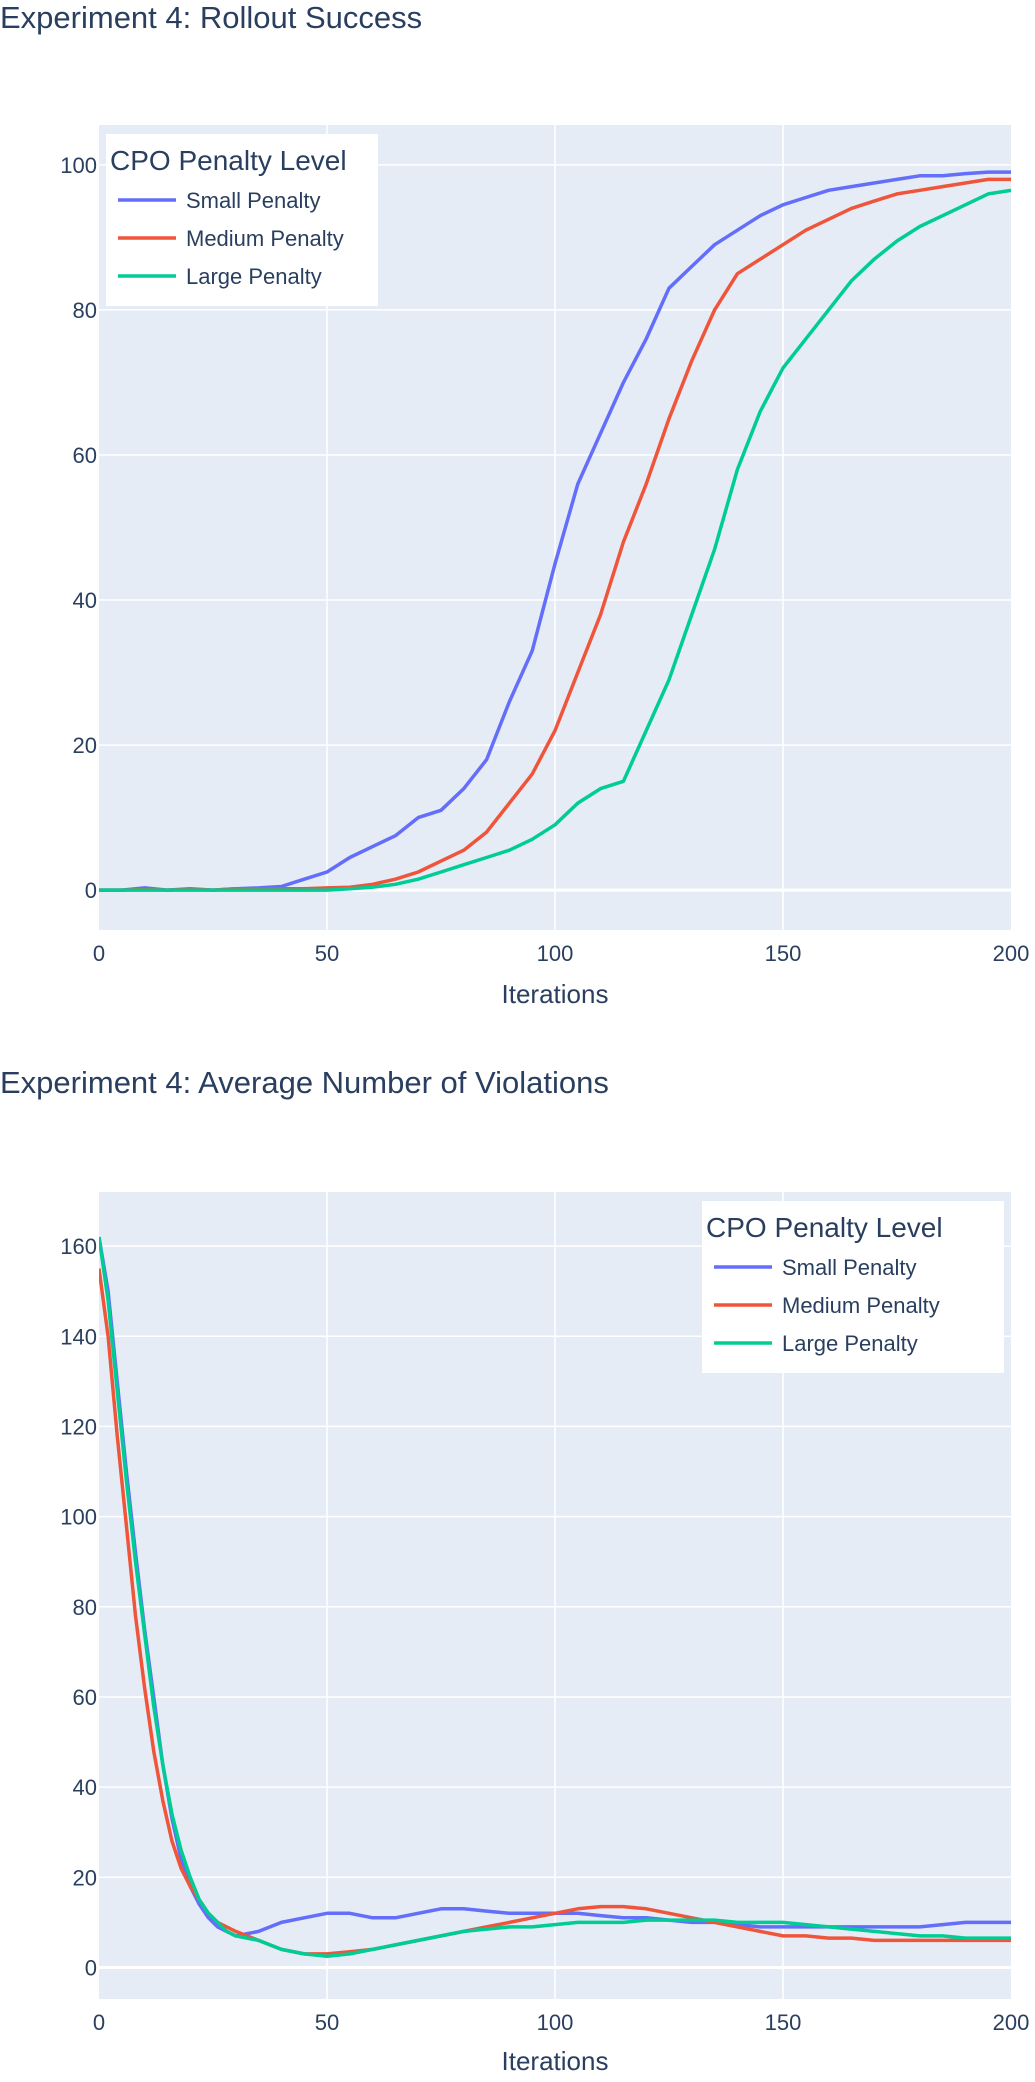 The image size is (1035, 2082). Describe the element at coordinates (211, 17) in the screenshot. I see `chart-title: Experiment 4: Rollout Success` at that location.